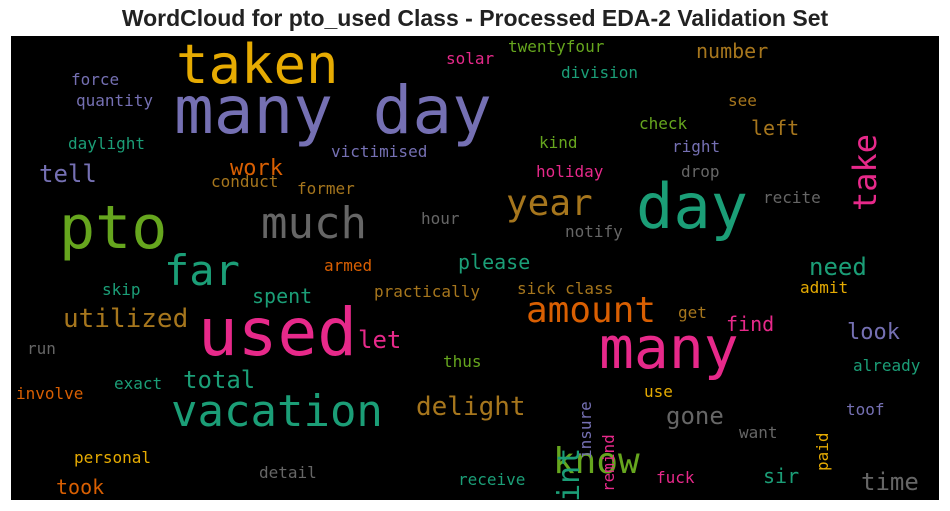 The width and height of the screenshot is (950, 511). What do you see at coordinates (202, 270) in the screenshot?
I see `word-far: far` at bounding box center [202, 270].